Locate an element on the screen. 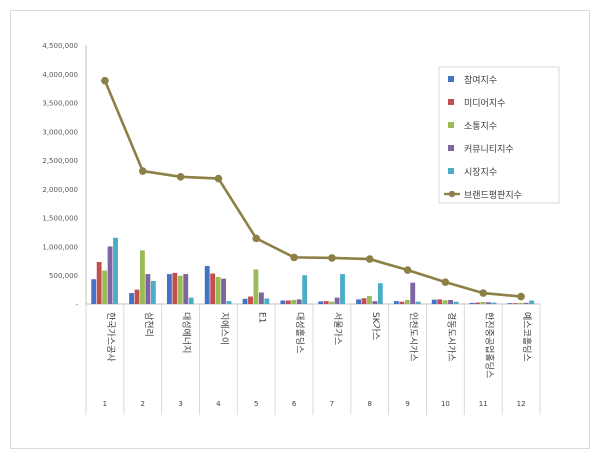 The height and width of the screenshot is (458, 600). x-category-label: 한진중공업홀딩스 is located at coordinates (489, 345).